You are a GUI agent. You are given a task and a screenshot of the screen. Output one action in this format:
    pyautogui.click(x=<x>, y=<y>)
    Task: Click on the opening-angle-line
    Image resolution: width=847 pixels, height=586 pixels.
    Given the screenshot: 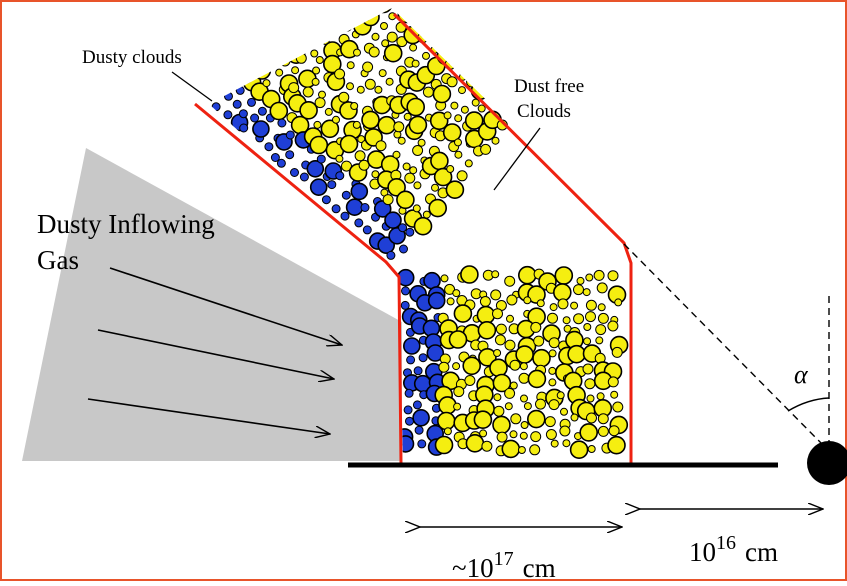 What is the action you would take?
    pyautogui.click(x=724, y=345)
    